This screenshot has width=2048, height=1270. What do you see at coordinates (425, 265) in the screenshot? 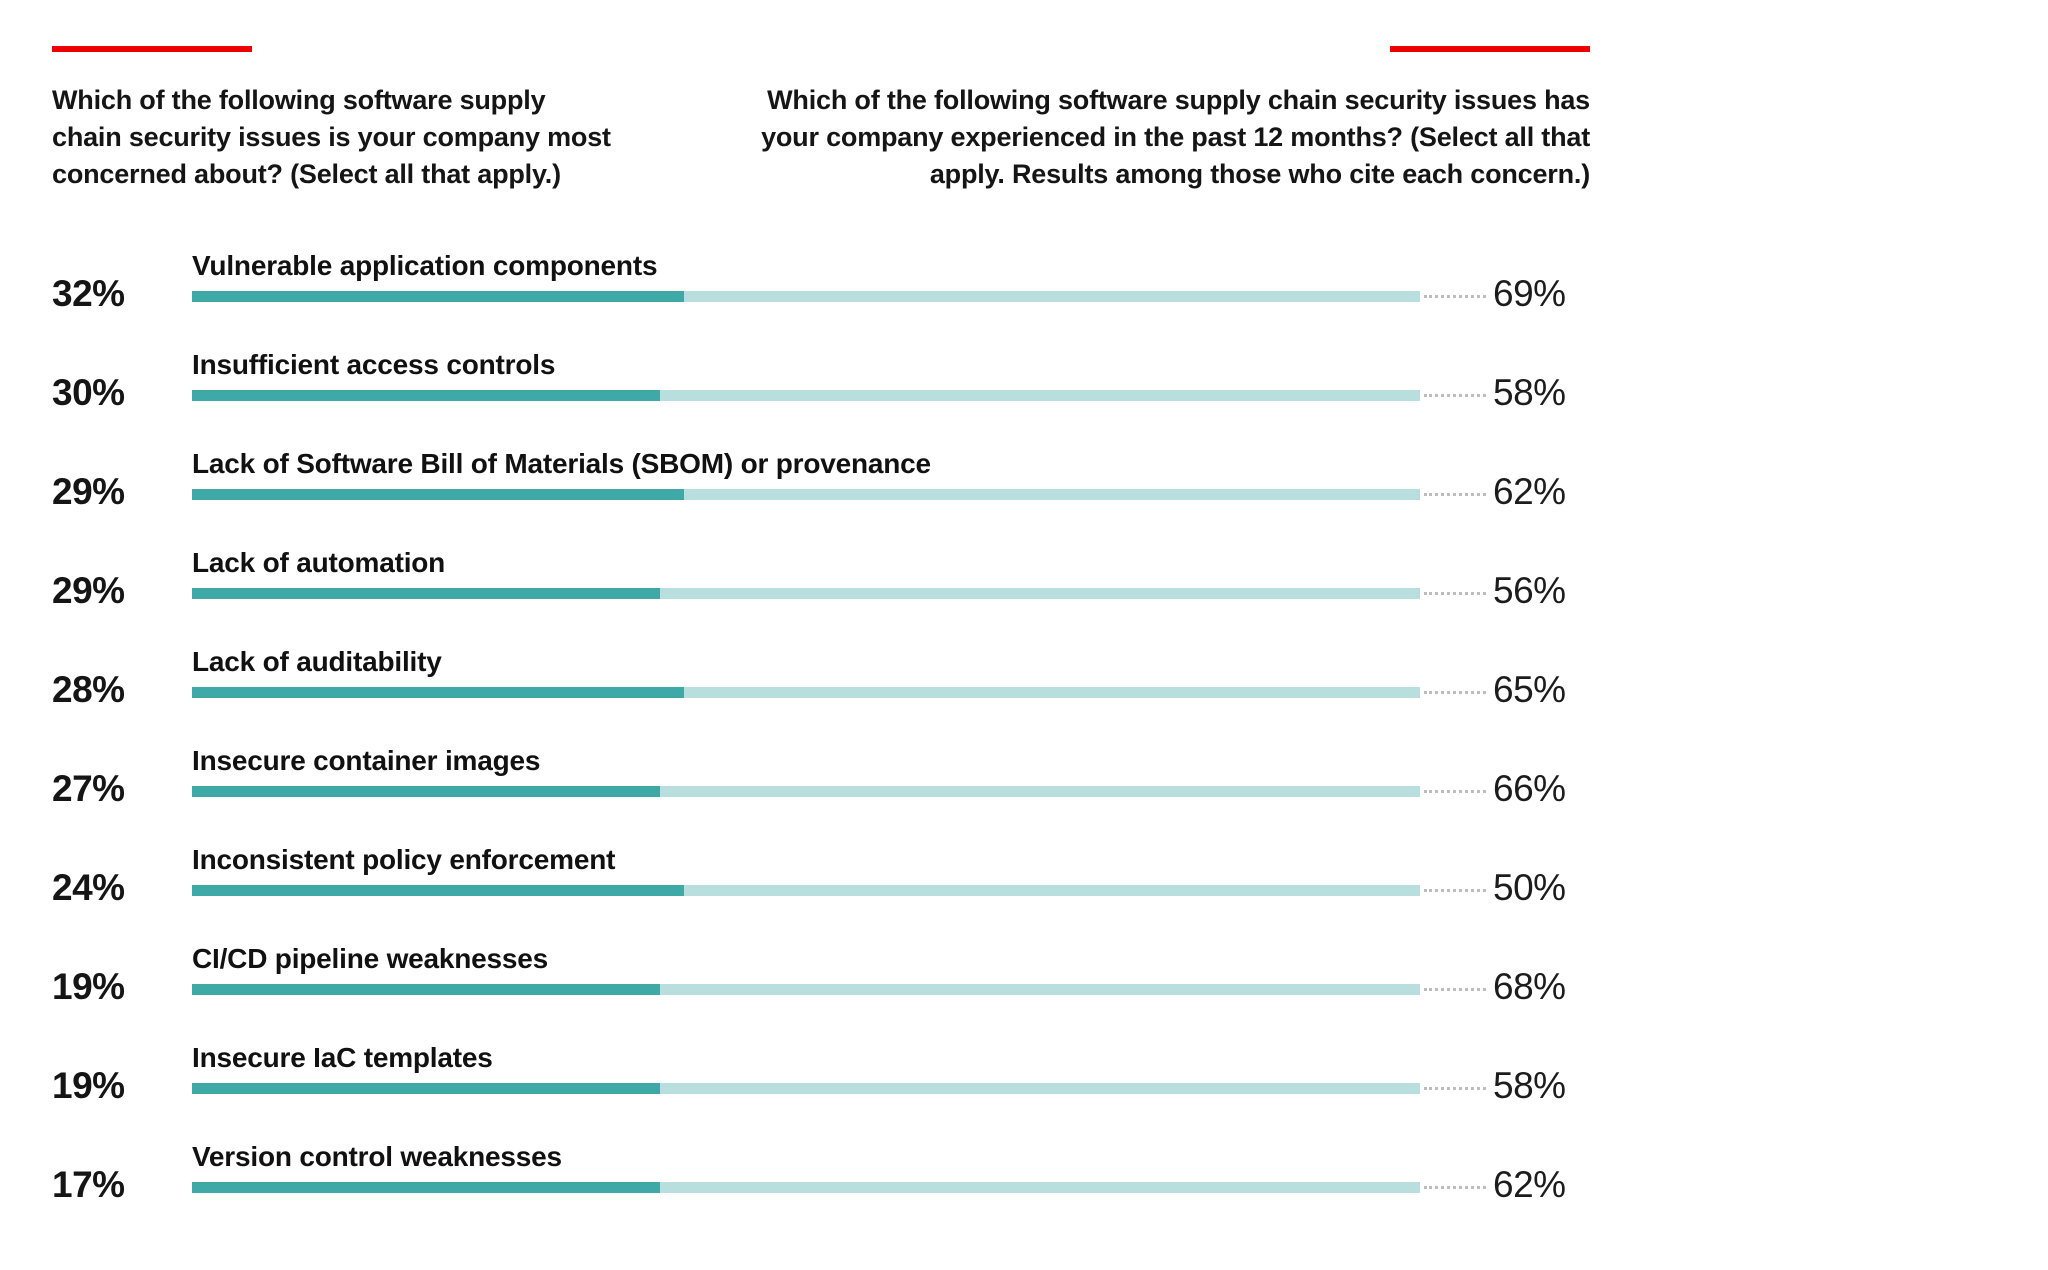
I see `bar-label: Vulnerable application components` at bounding box center [425, 265].